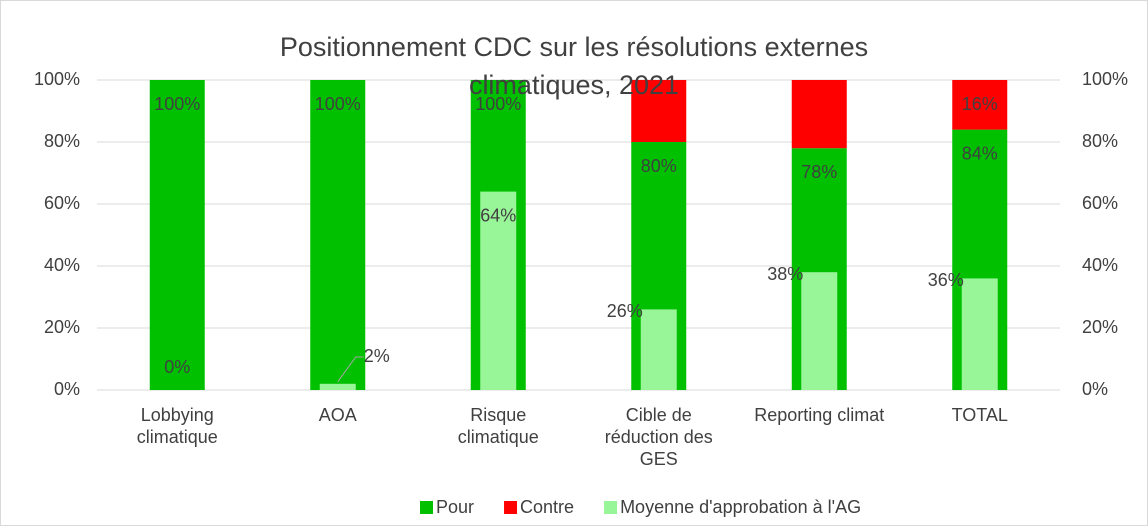 The image size is (1148, 526). I want to click on y-tick-label: 0%, so click(67, 389).